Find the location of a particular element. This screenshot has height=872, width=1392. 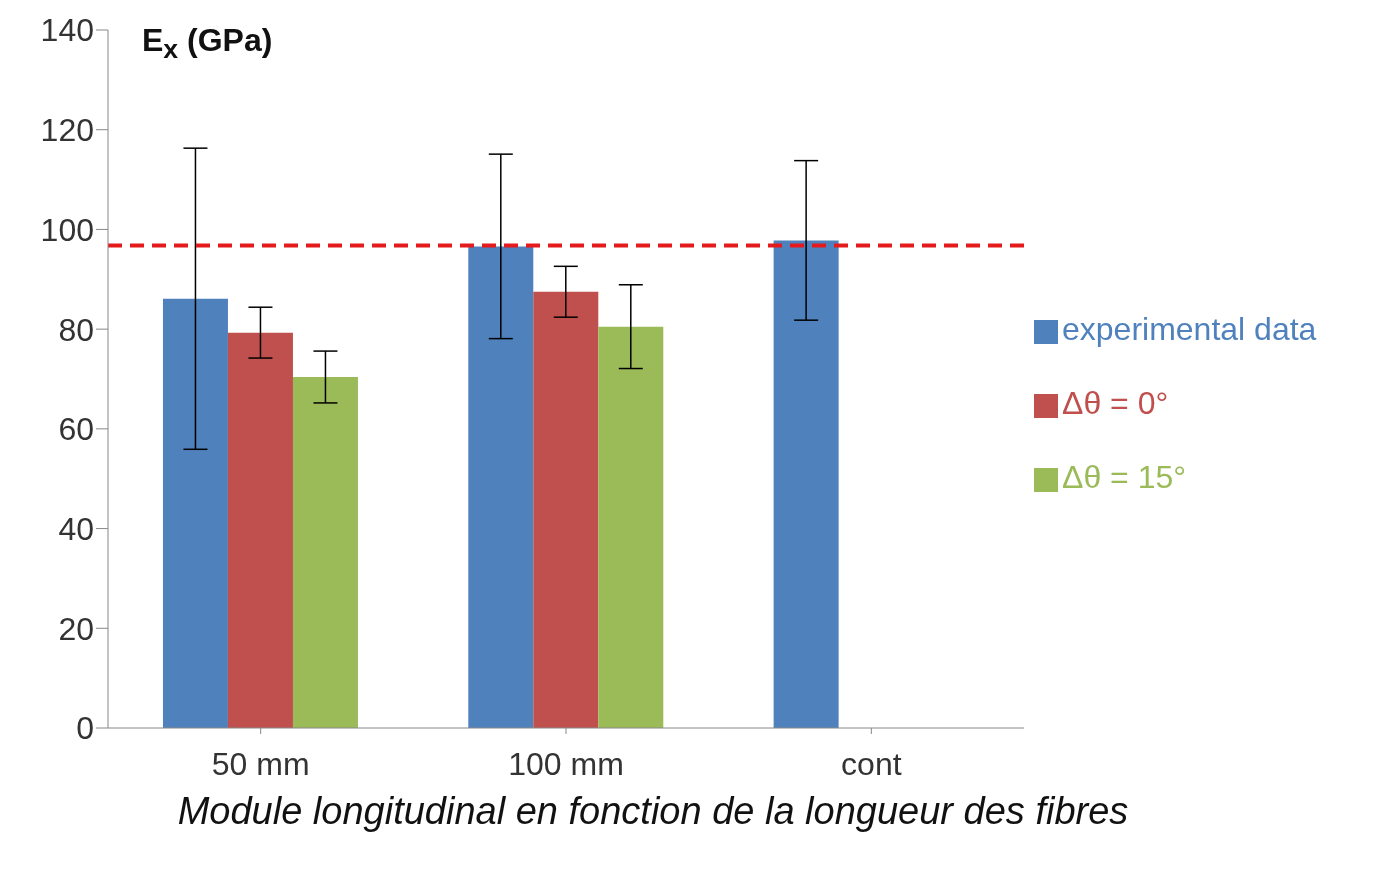

x-tick-label: 100 mm is located at coordinates (566, 763).